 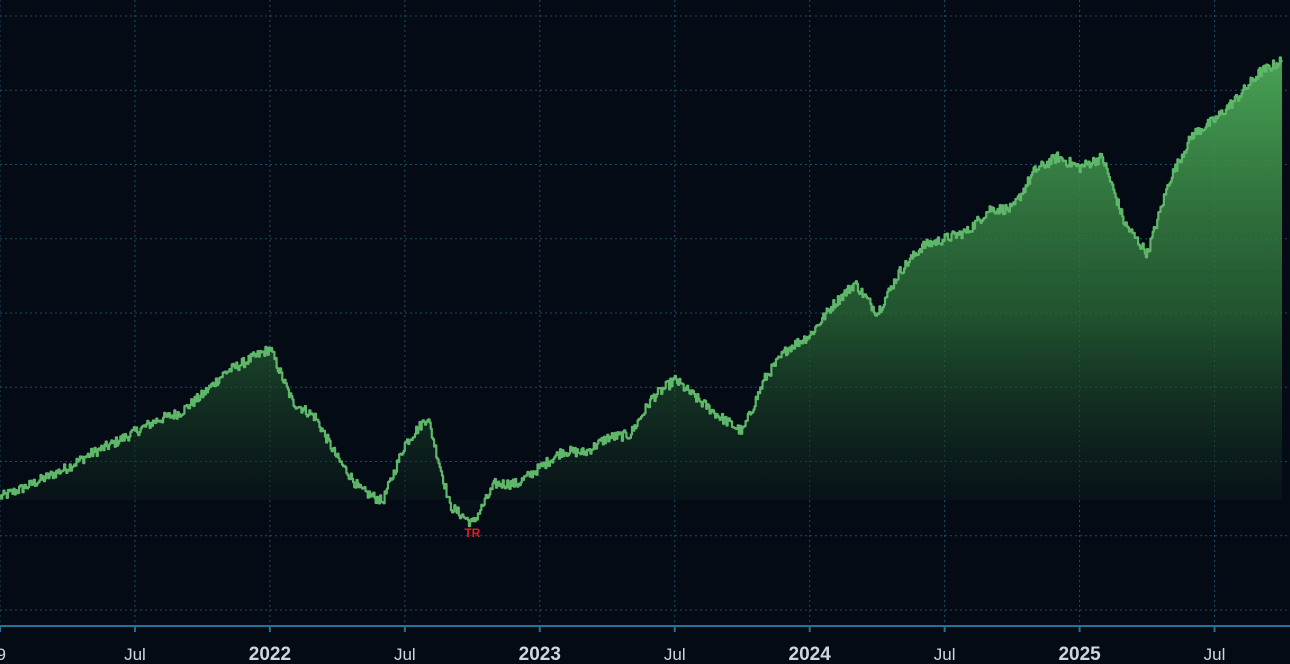 I want to click on annotations: TR, so click(x=472, y=533).